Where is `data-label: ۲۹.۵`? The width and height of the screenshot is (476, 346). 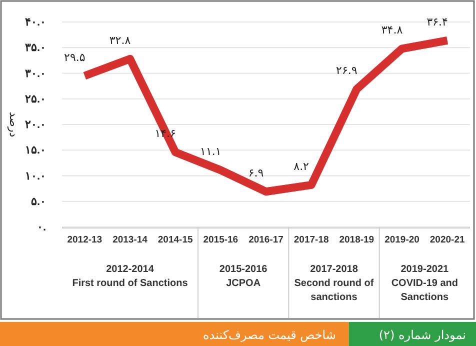 data-label: ۲۹.۵ is located at coordinates (75, 57).